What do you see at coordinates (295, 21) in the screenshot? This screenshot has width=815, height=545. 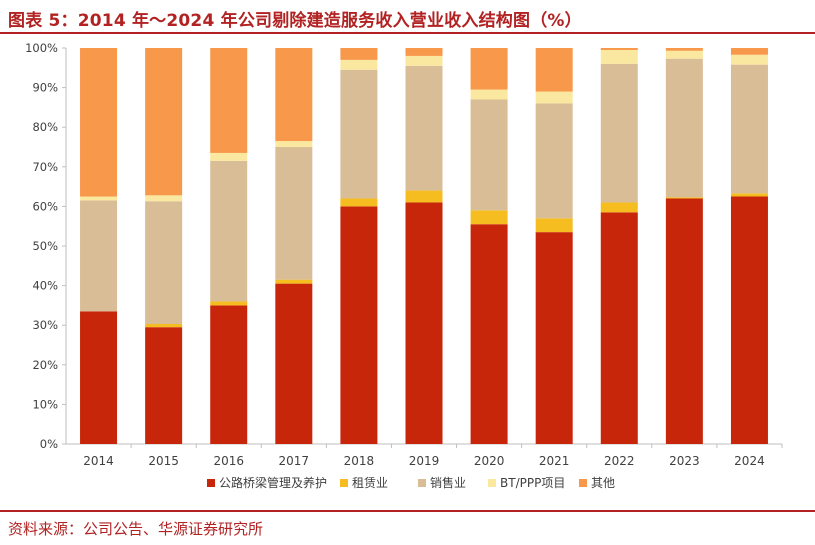 I see `chart-title: 图表 5：2014 年～2024 年公司剔除建造服务收入营业收入结构图（%）` at bounding box center [295, 21].